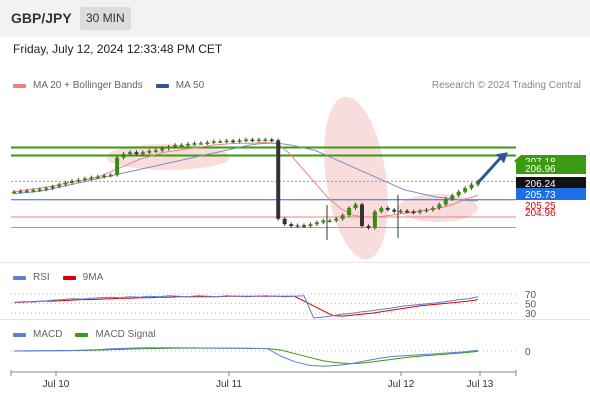 The height and width of the screenshot is (400, 590). I want to click on rsi-level-label: 70, so click(531, 295).